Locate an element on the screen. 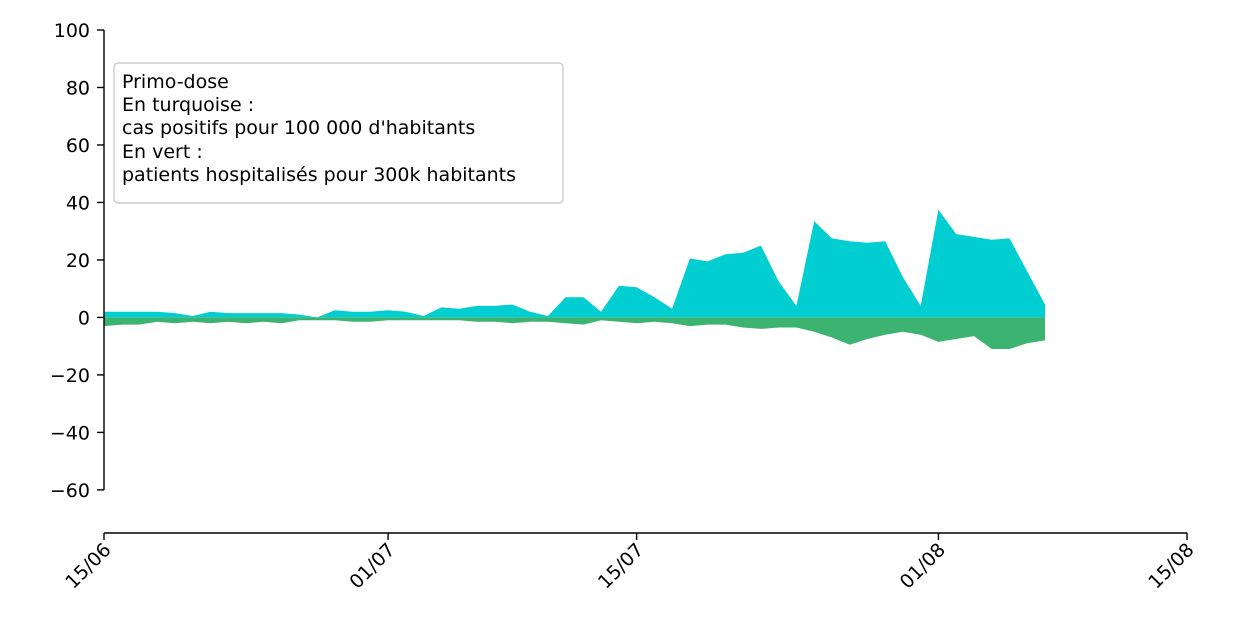  legend-line-hospital-color: En vert : is located at coordinates (162, 152).